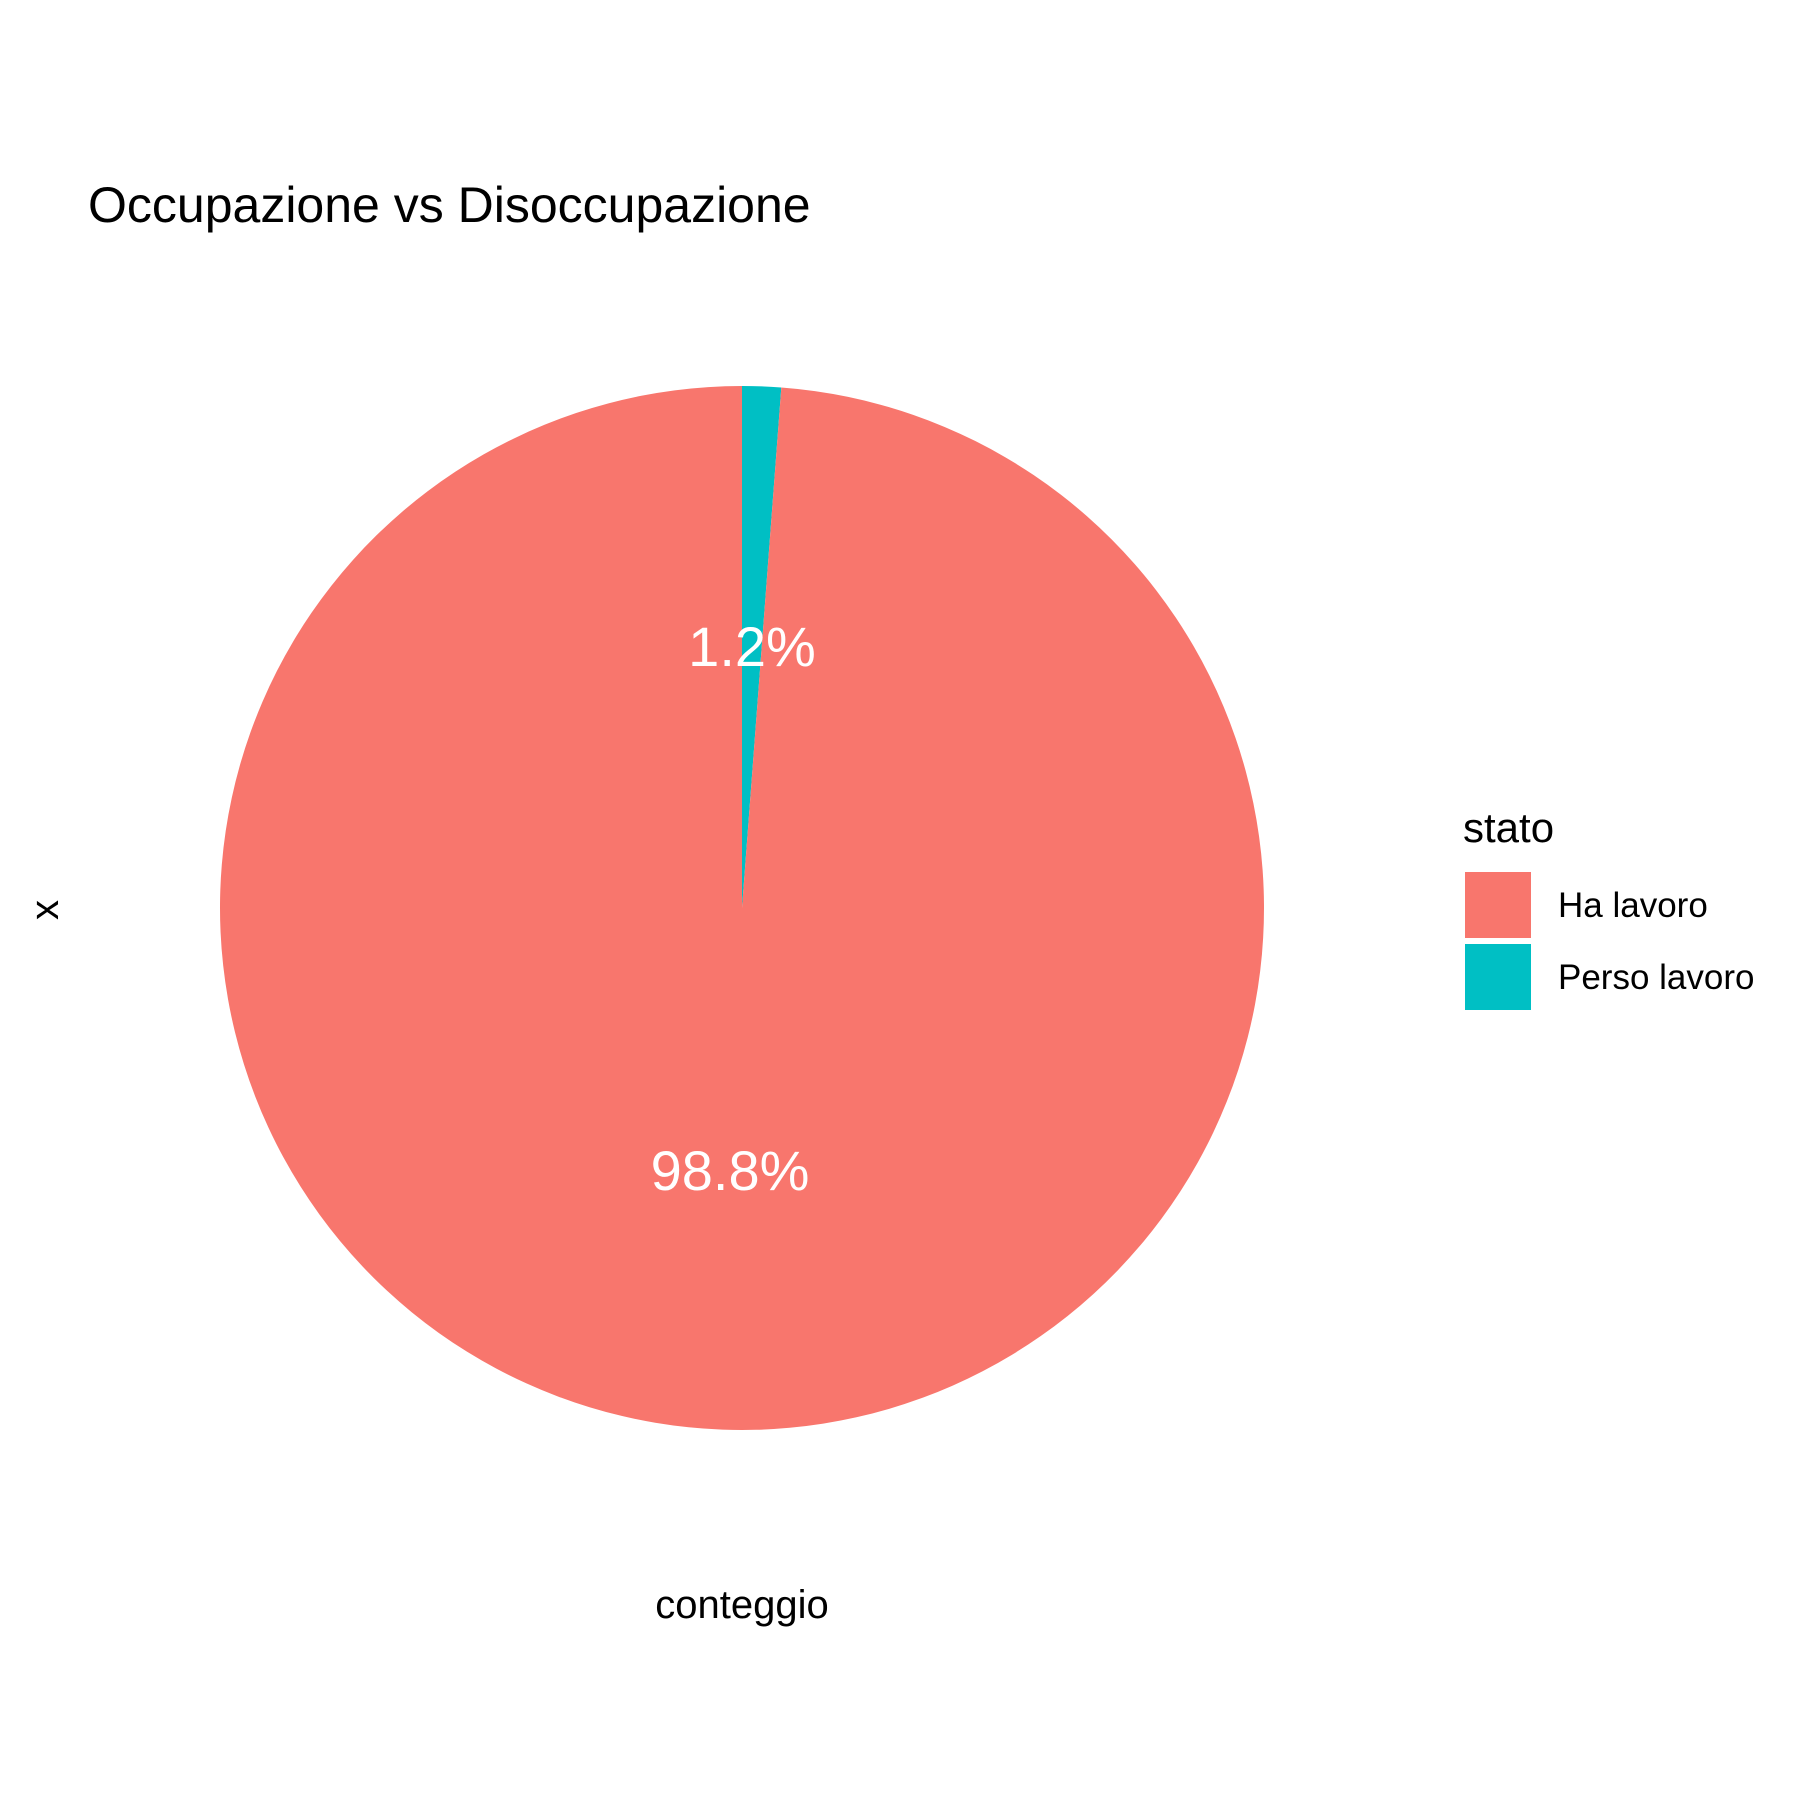 This screenshot has width=1800, height=1800. Describe the element at coordinates (1508, 827) in the screenshot. I see `legend-title: stato` at that location.